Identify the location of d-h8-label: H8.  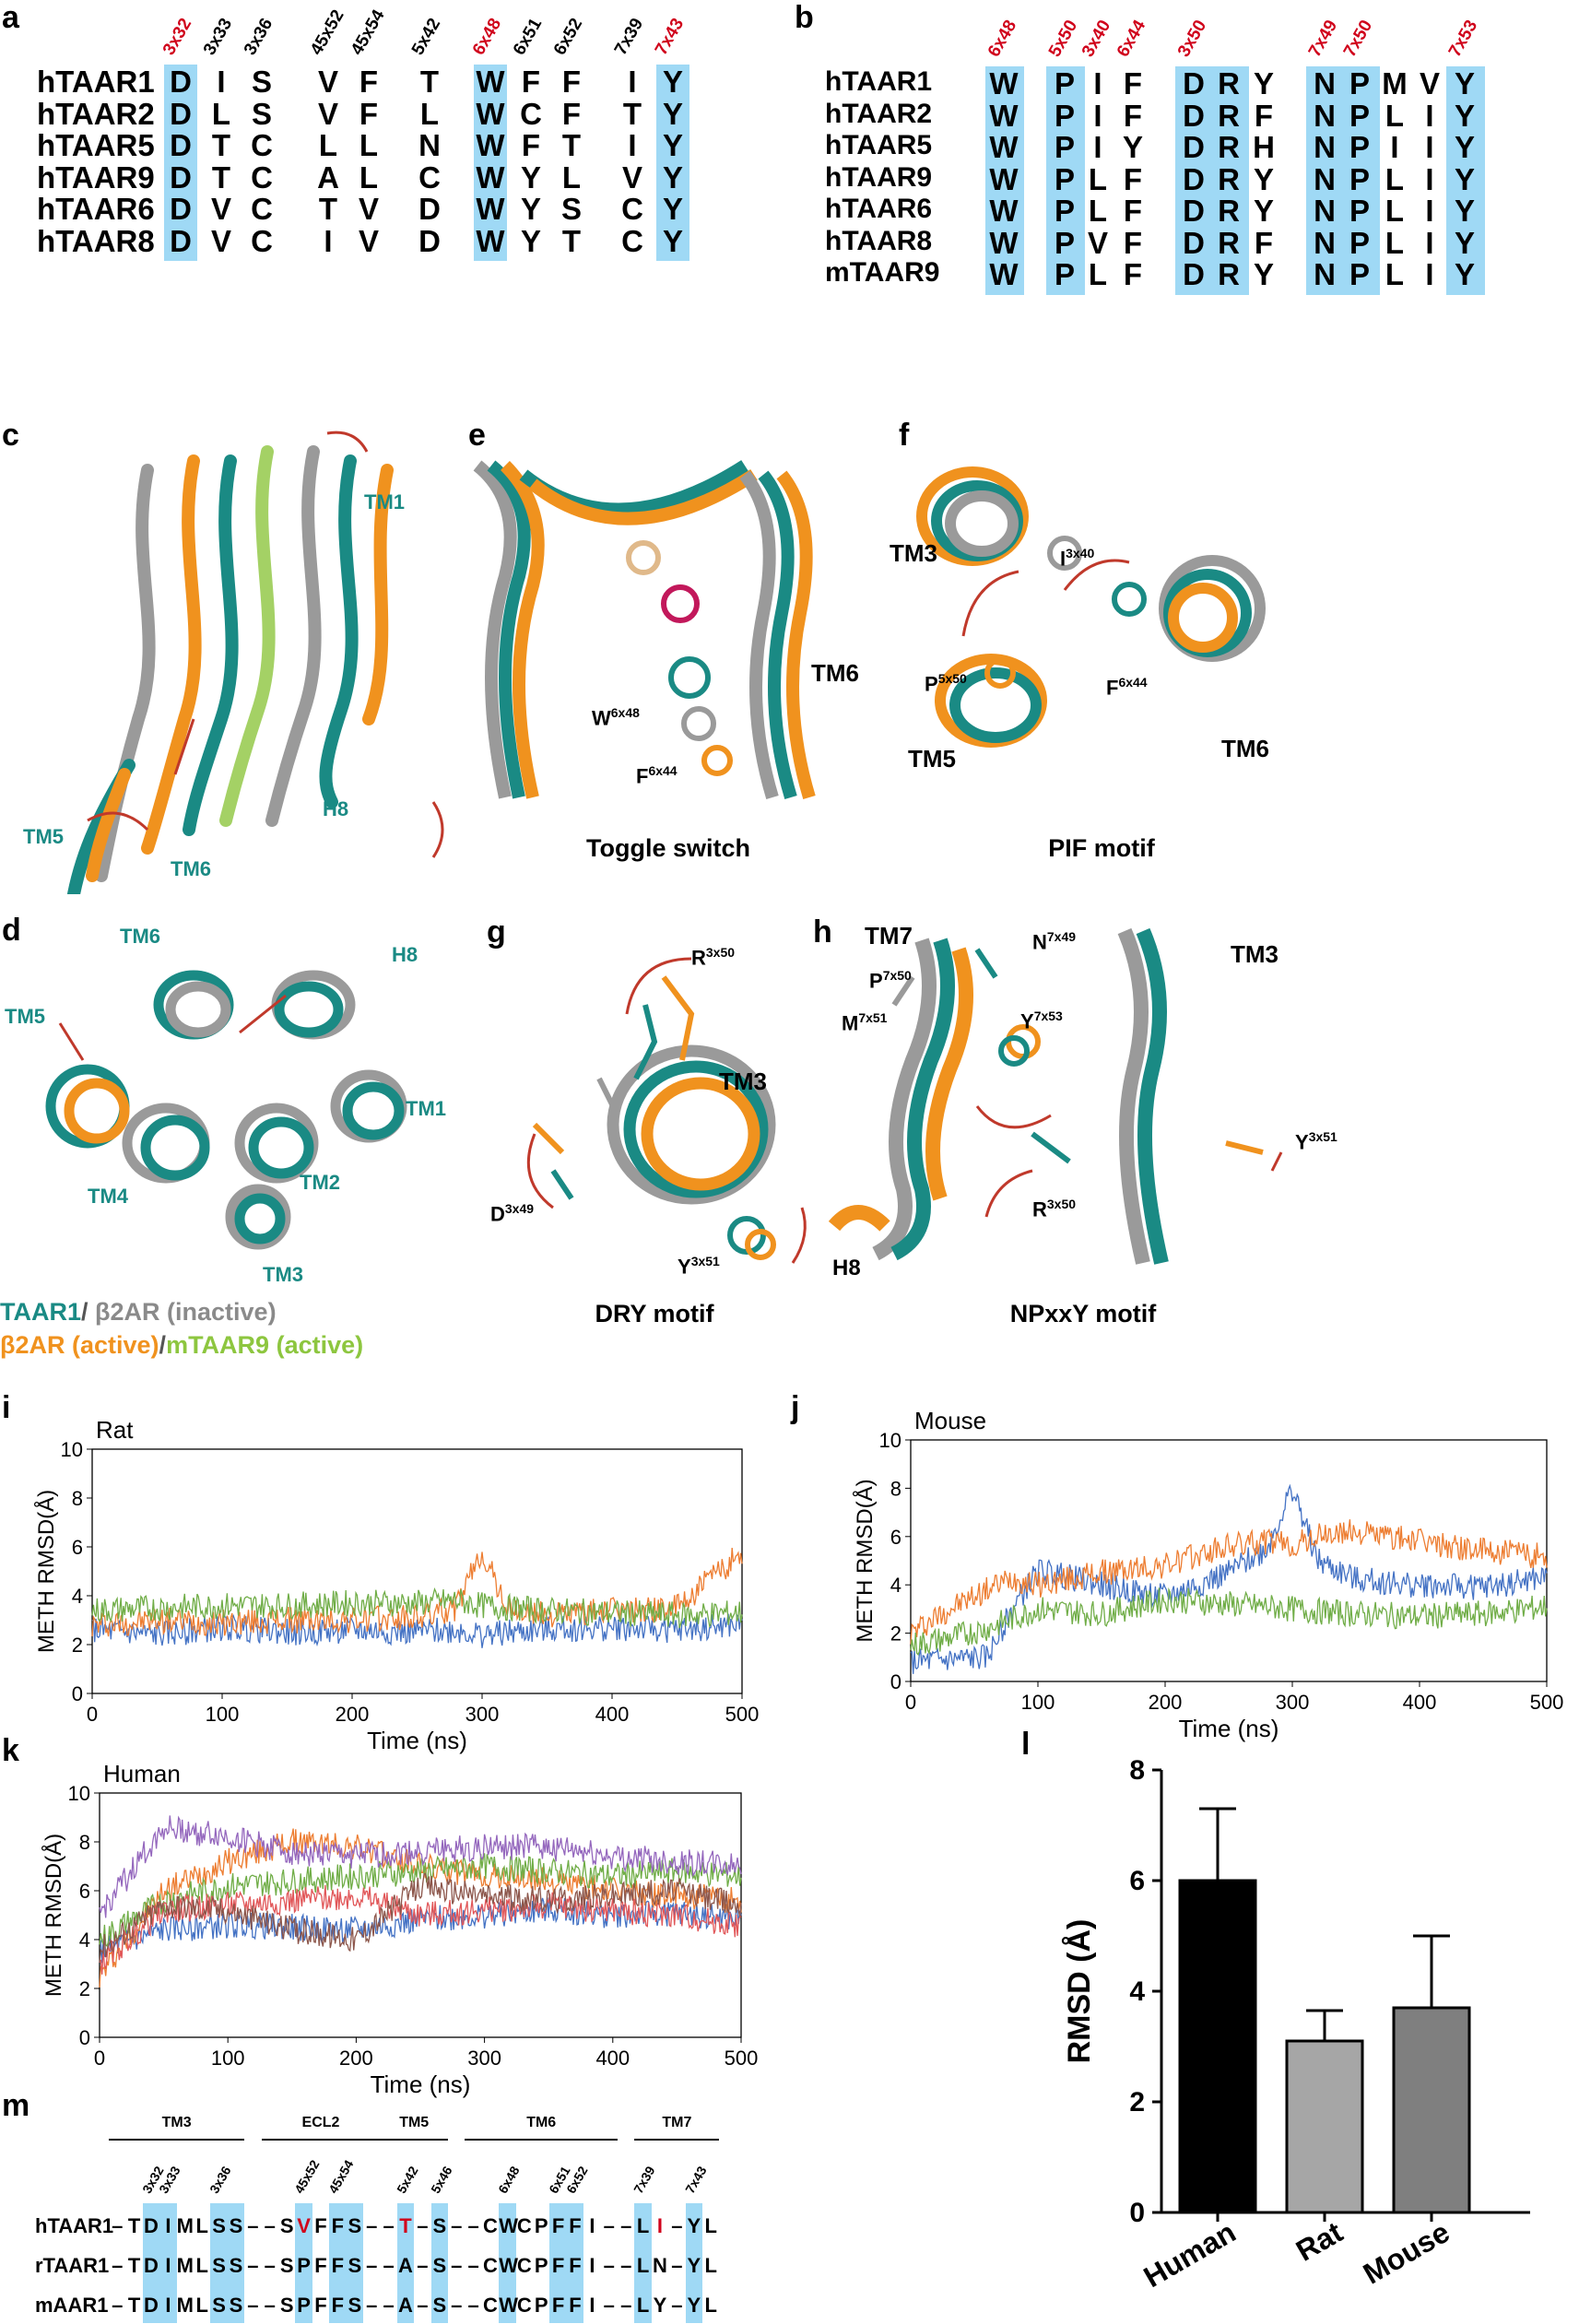
(405, 955).